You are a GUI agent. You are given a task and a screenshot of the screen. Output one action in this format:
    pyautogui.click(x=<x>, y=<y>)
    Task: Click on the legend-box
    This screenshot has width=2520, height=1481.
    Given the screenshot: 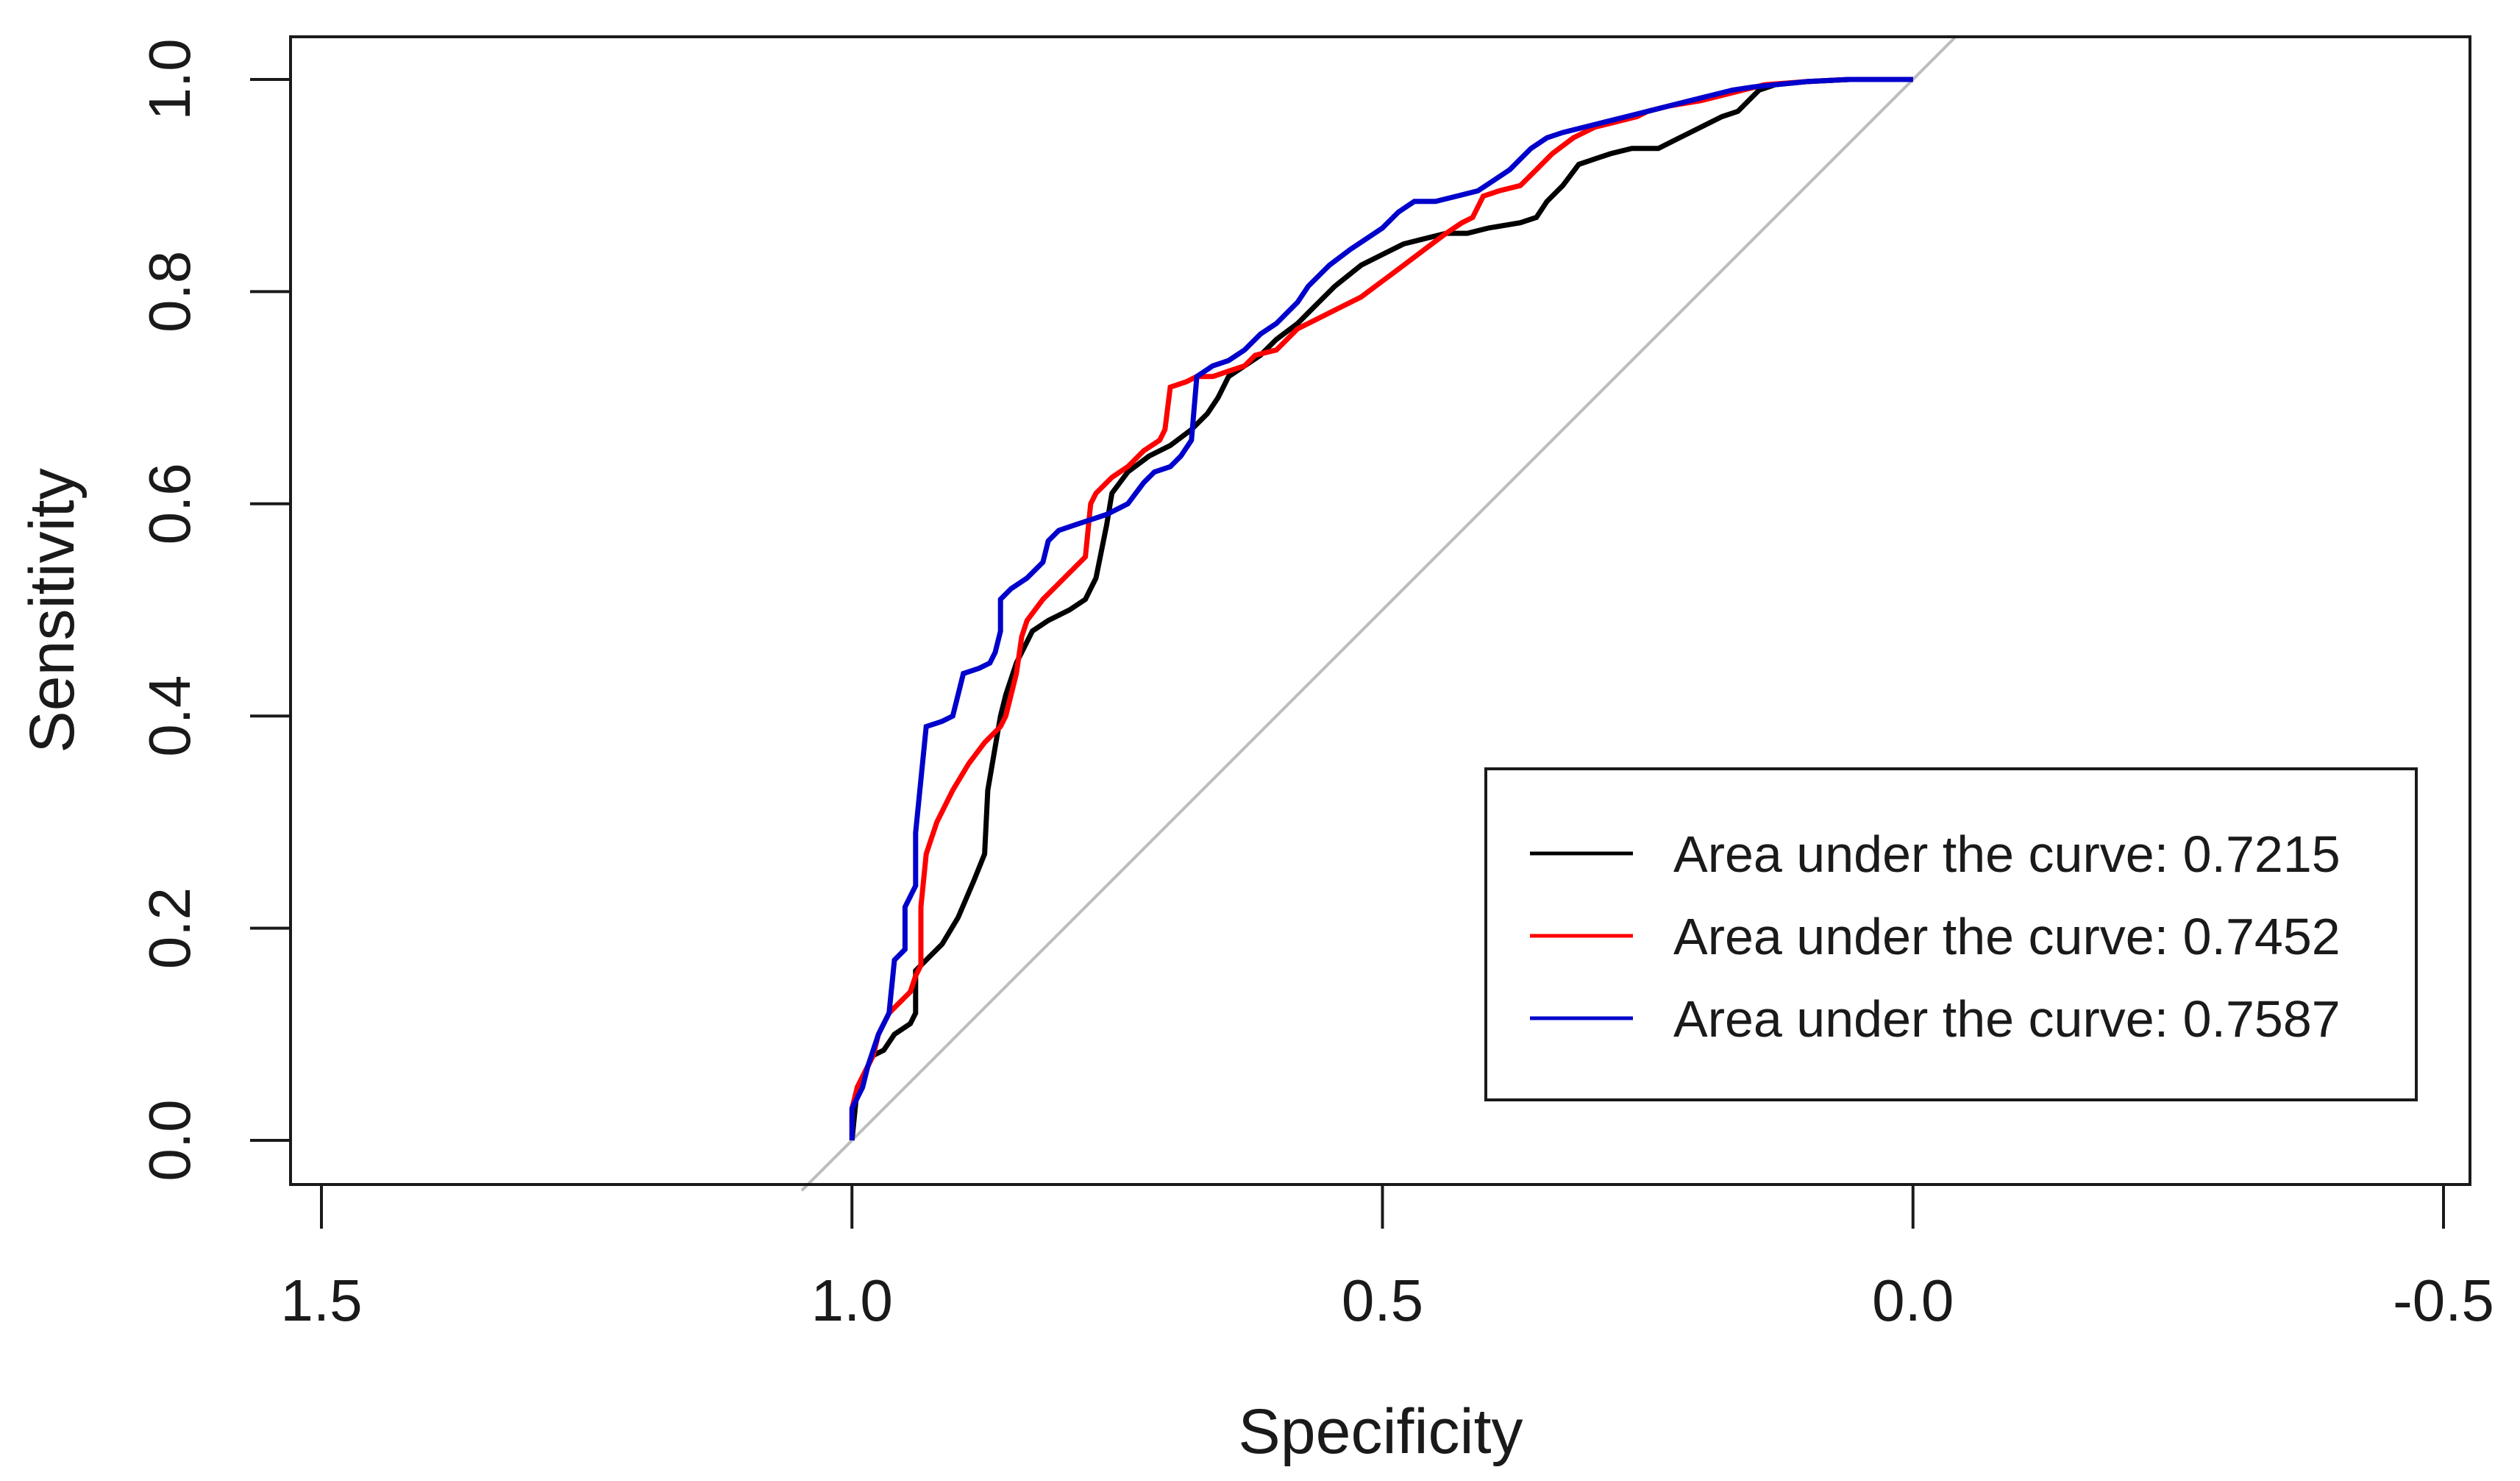 What is the action you would take?
    pyautogui.click(x=1951, y=934)
    